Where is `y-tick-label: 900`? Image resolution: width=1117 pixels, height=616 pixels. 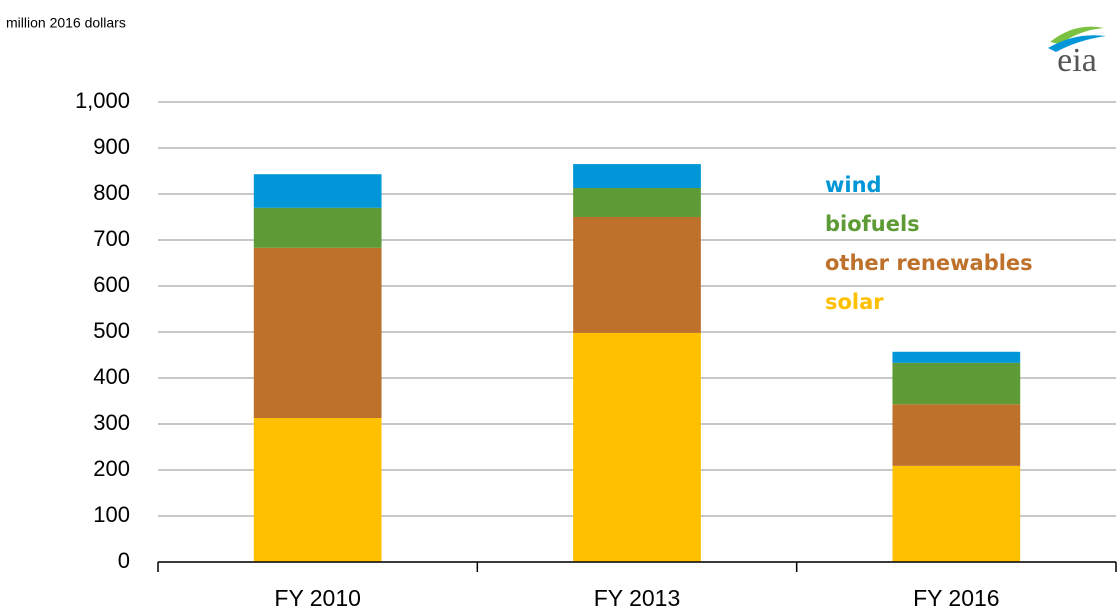
y-tick-label: 900 is located at coordinates (111, 146).